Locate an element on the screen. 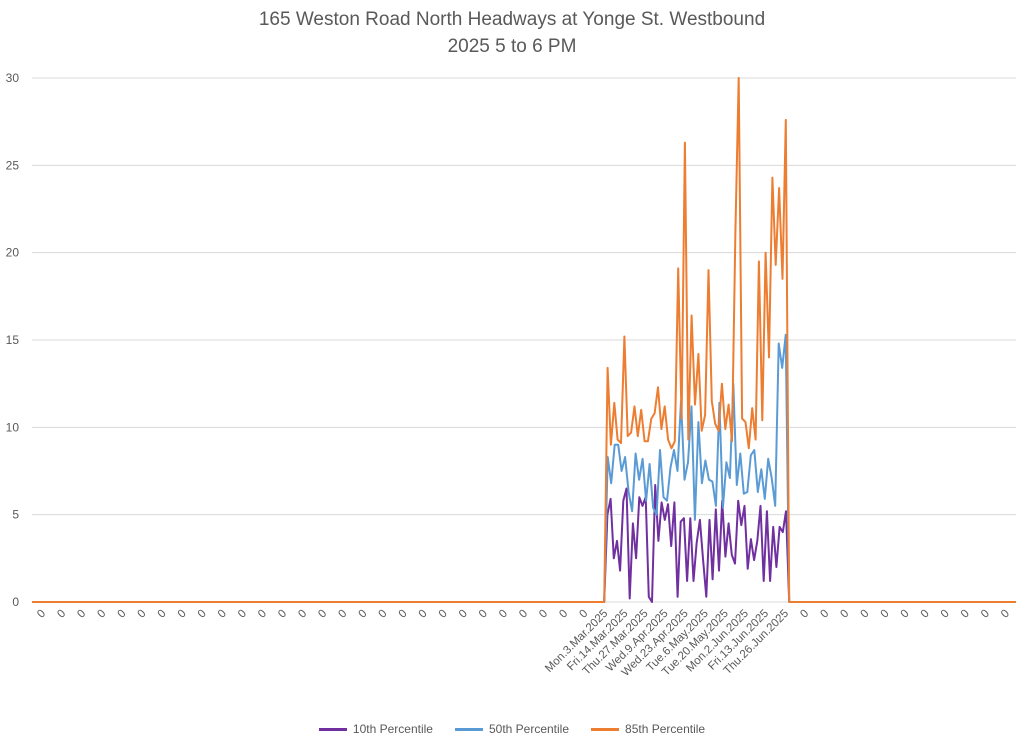 This screenshot has height=741, width=1024. legend-item: 10th Percentile is located at coordinates (375, 729).